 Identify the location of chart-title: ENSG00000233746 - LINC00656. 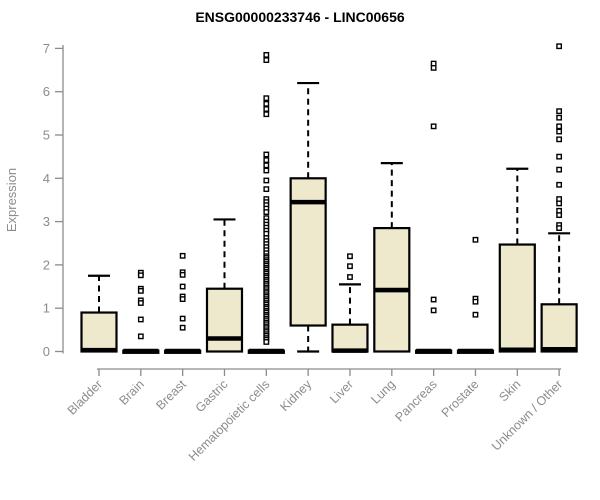
(300, 17).